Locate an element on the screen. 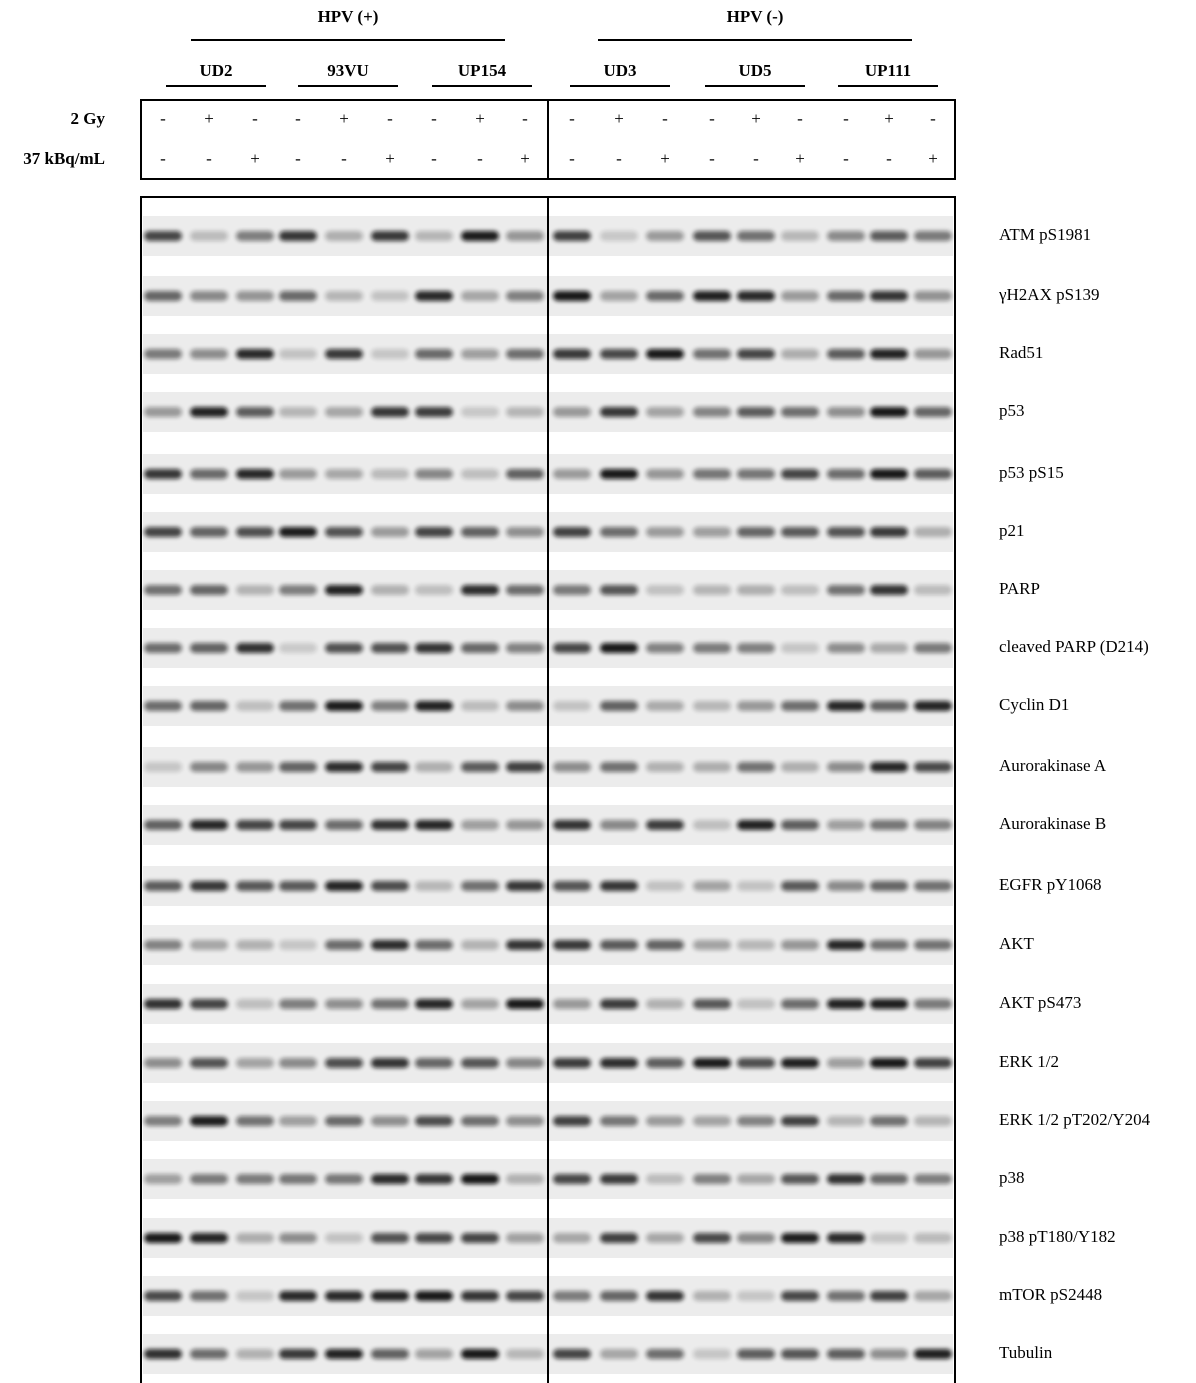  cell-line-label: UD5 is located at coordinates (754, 70).